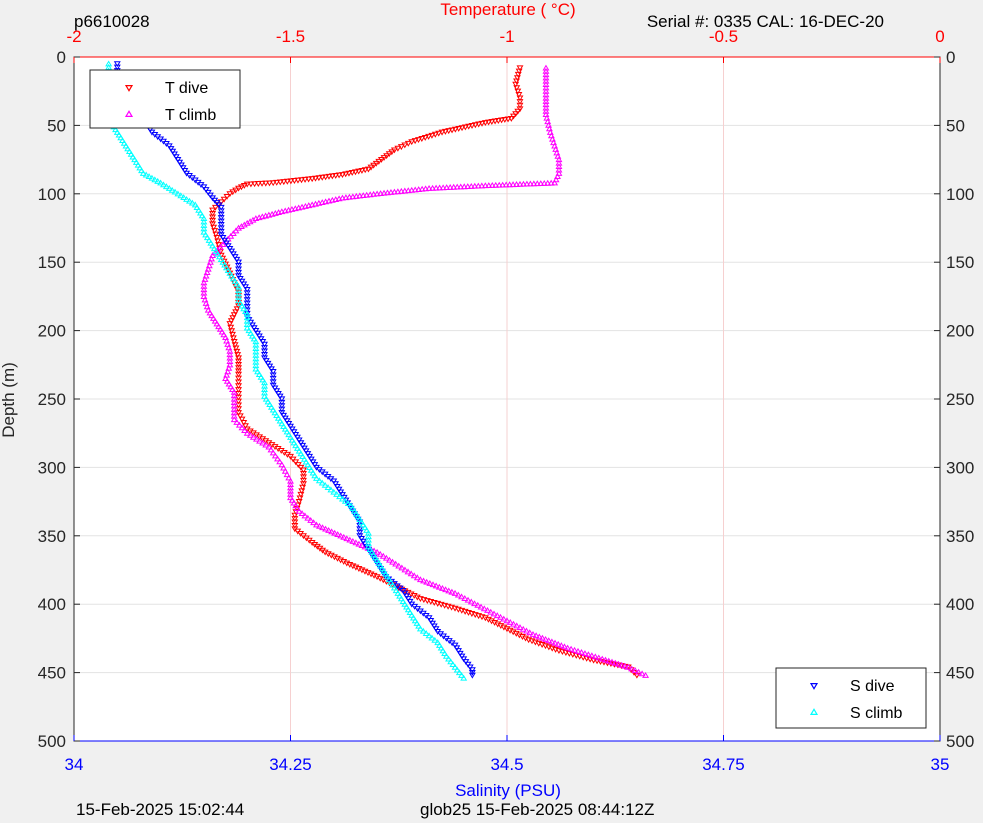  I want to click on tick-label-depth-right: 50, so click(955, 125).